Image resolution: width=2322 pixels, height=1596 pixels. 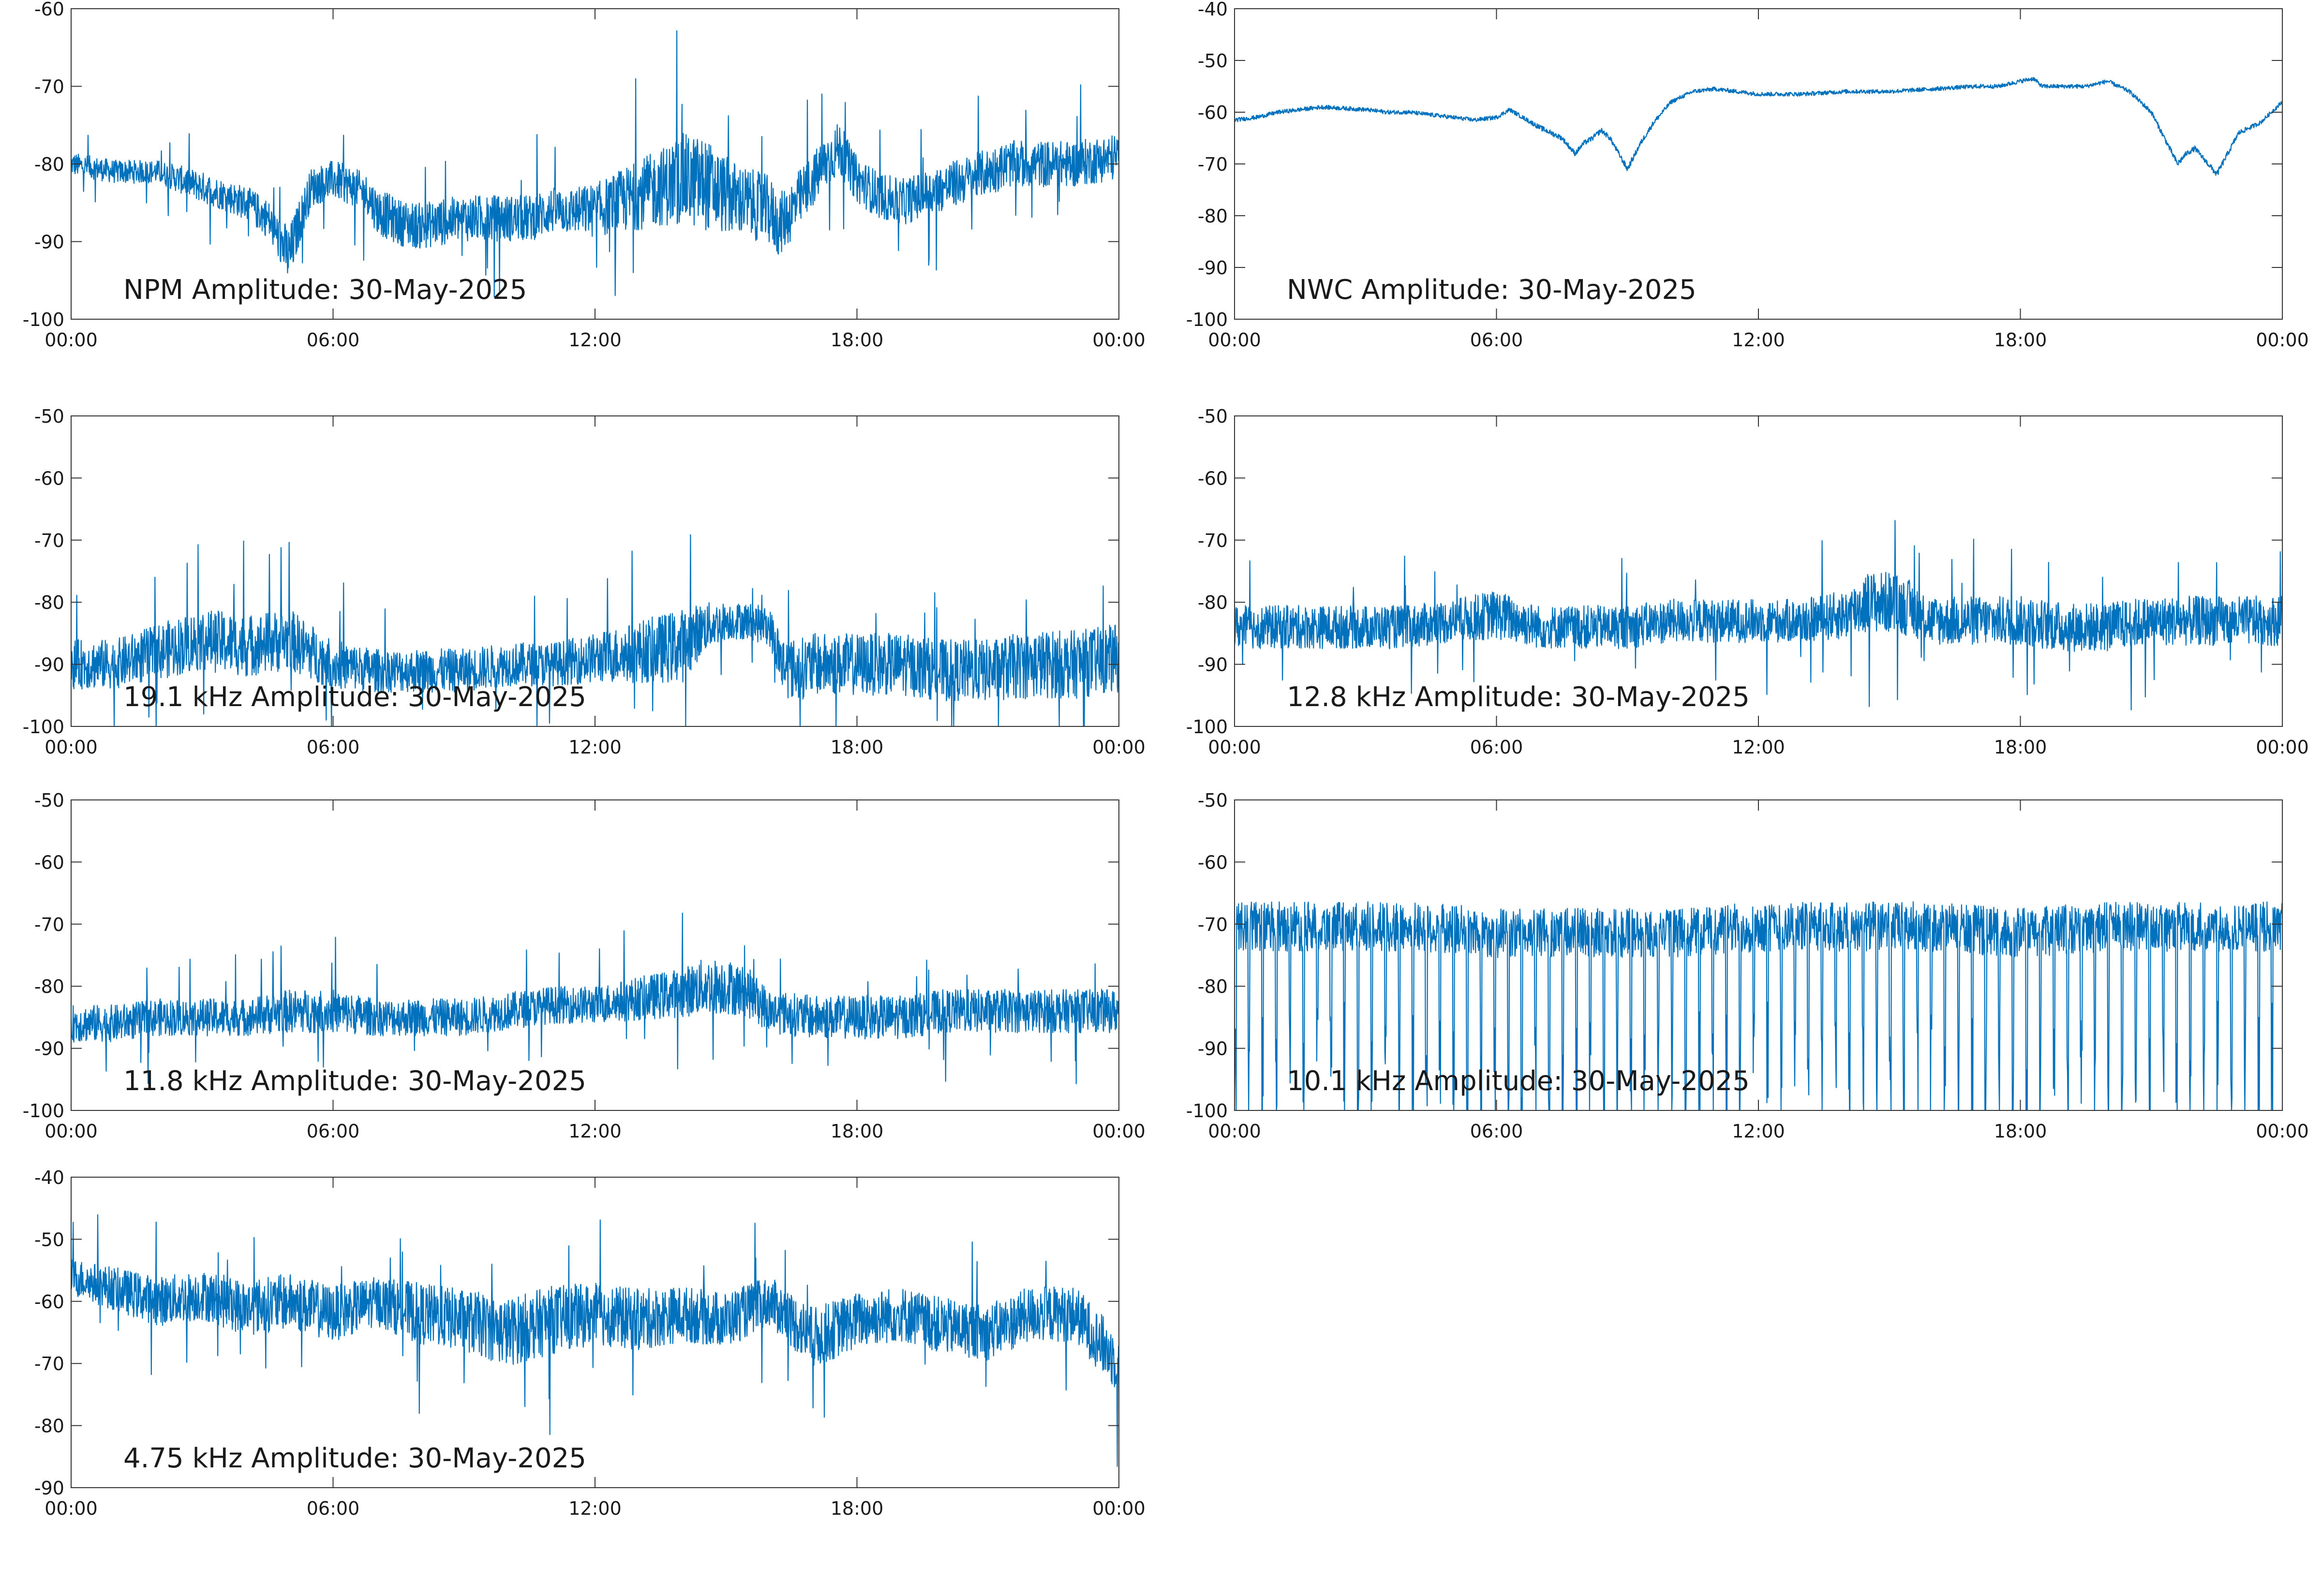 I want to click on panel-title: 11.8 kHz Amplitude: 30-May-2025, so click(x=354, y=1081).